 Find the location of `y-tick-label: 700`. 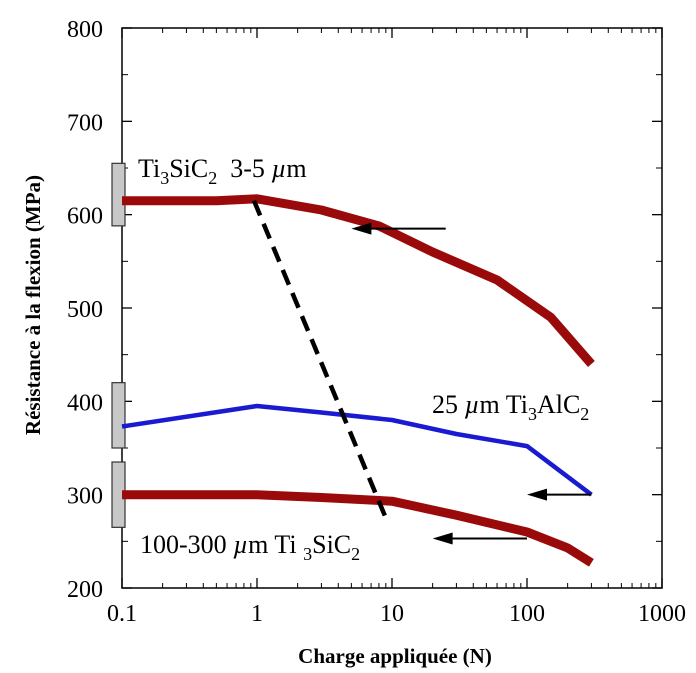

y-tick-label: 700 is located at coordinates (85, 123).